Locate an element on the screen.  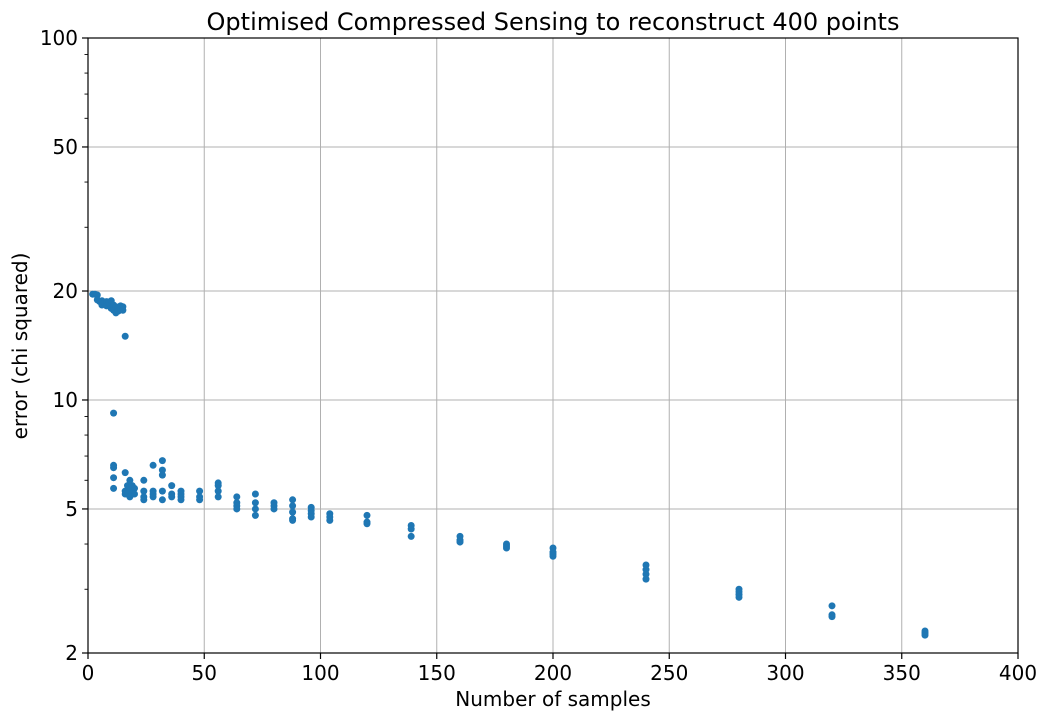
y-tick-label: 100 is located at coordinates (59, 38).